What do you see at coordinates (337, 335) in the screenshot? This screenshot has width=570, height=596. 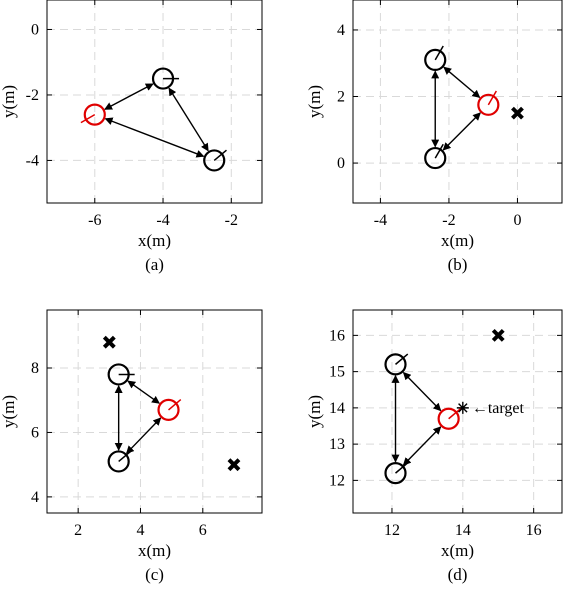 I see `y-tick-label: 16` at bounding box center [337, 335].